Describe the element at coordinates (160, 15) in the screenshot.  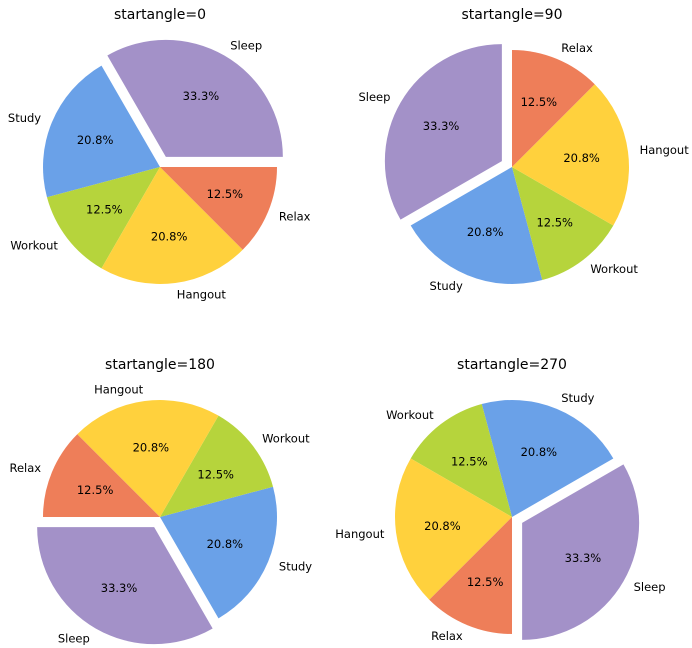
I see `pie-title: startangle=0` at that location.